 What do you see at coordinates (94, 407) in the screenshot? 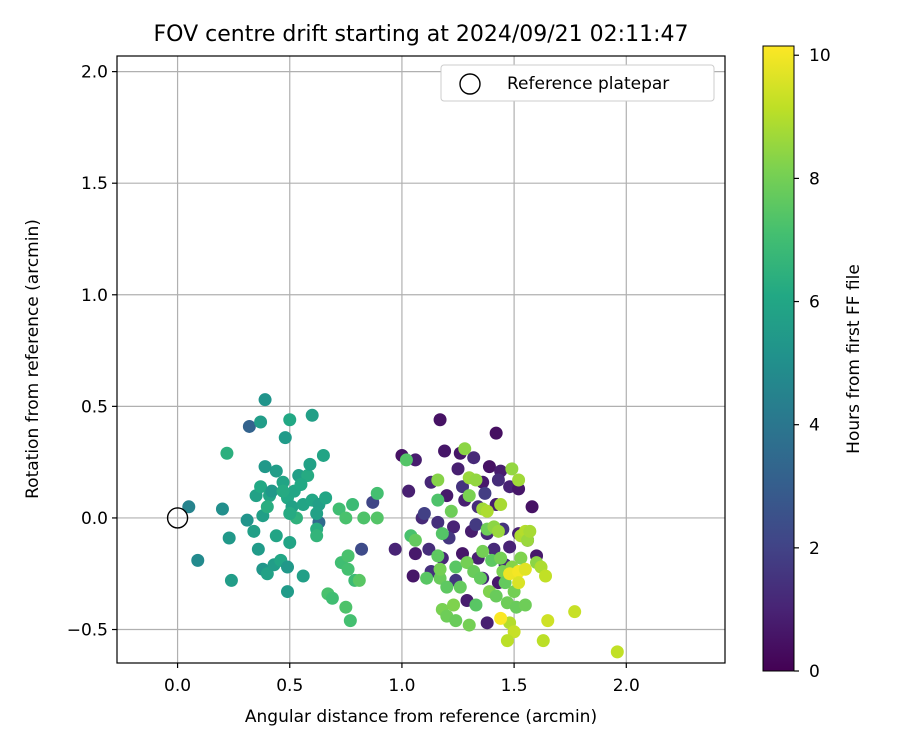
I see `y-tick-label: 0.5` at bounding box center [94, 407].